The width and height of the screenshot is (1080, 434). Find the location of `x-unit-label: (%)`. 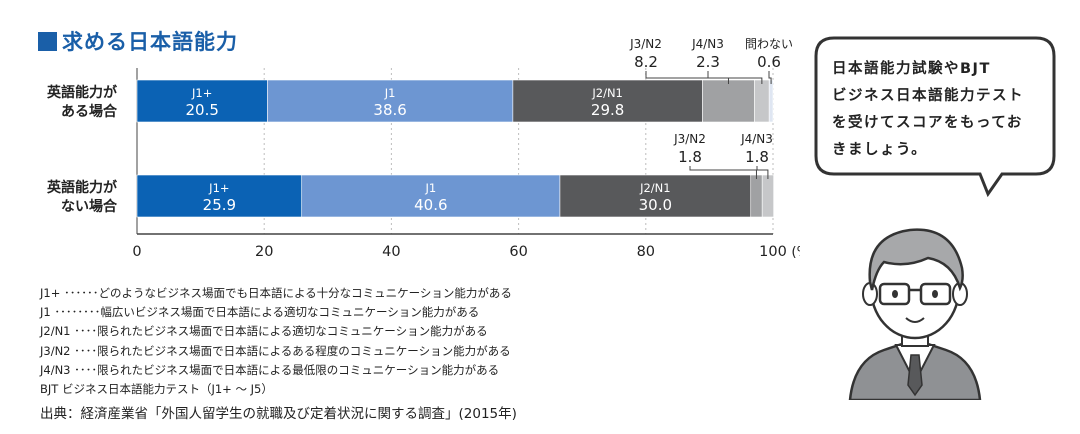

x-unit-label: (%) is located at coordinates (795, 252).